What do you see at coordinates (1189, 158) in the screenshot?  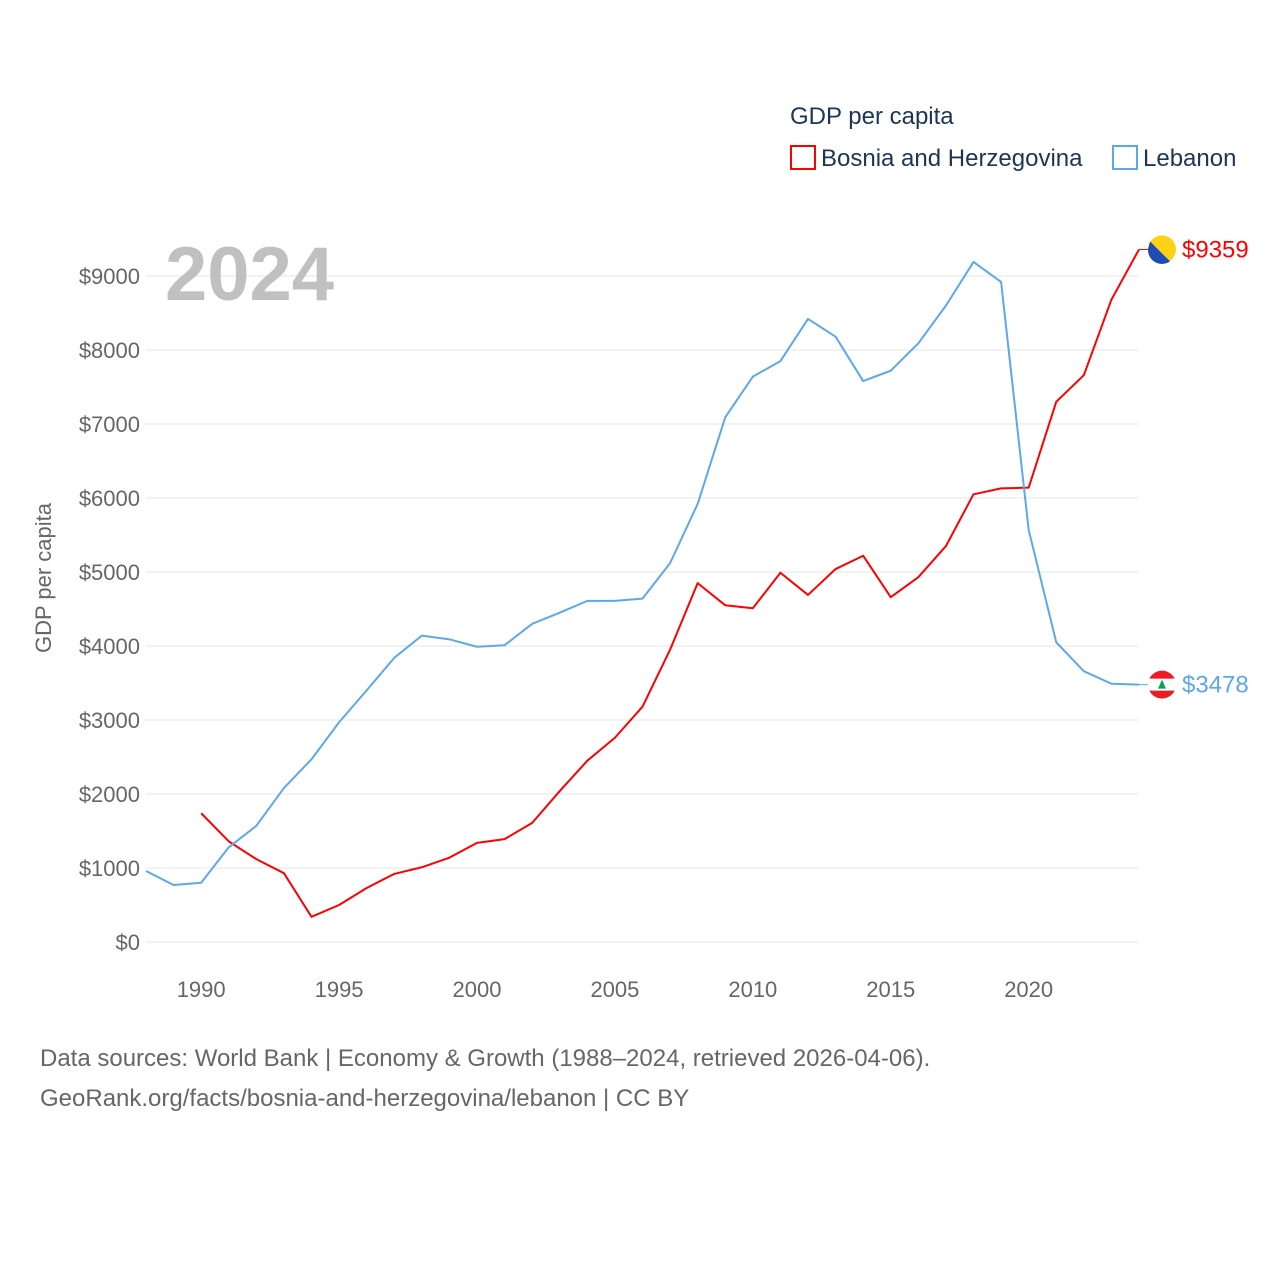 I see `legend-label-lebanon: Lebanon` at bounding box center [1189, 158].